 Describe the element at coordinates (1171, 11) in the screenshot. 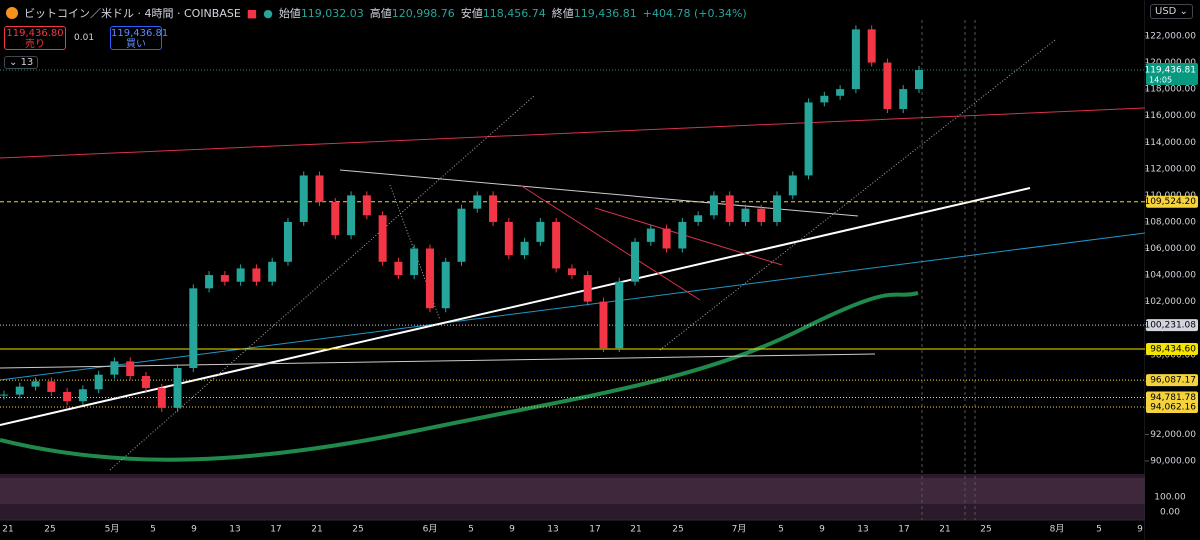

I see `currency-selector: USD ⌄` at that location.